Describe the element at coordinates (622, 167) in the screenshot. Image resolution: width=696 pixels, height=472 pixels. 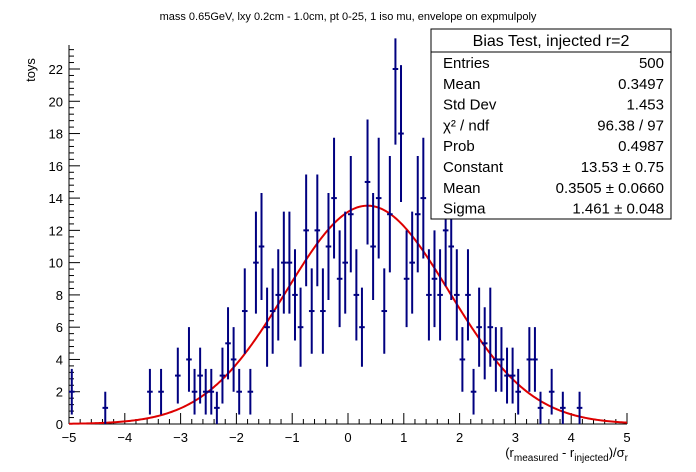
I see `stats-row-value: 13.53 ± 0.75` at that location.